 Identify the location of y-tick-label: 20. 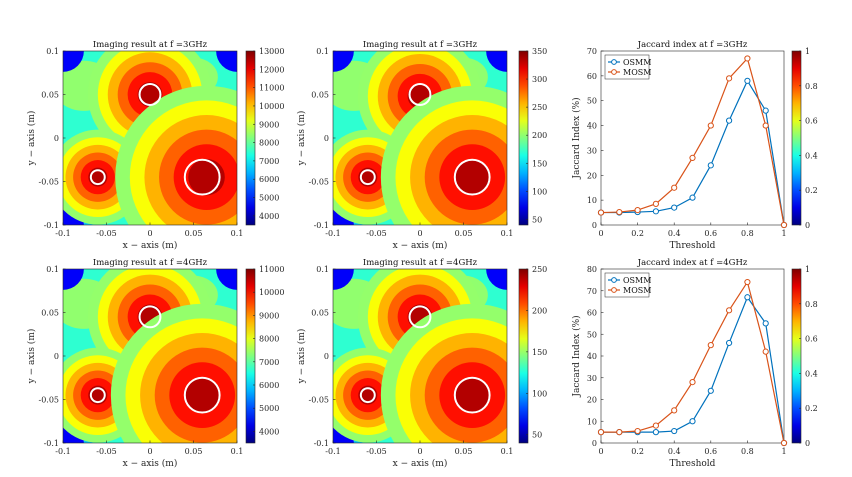
(592, 400).